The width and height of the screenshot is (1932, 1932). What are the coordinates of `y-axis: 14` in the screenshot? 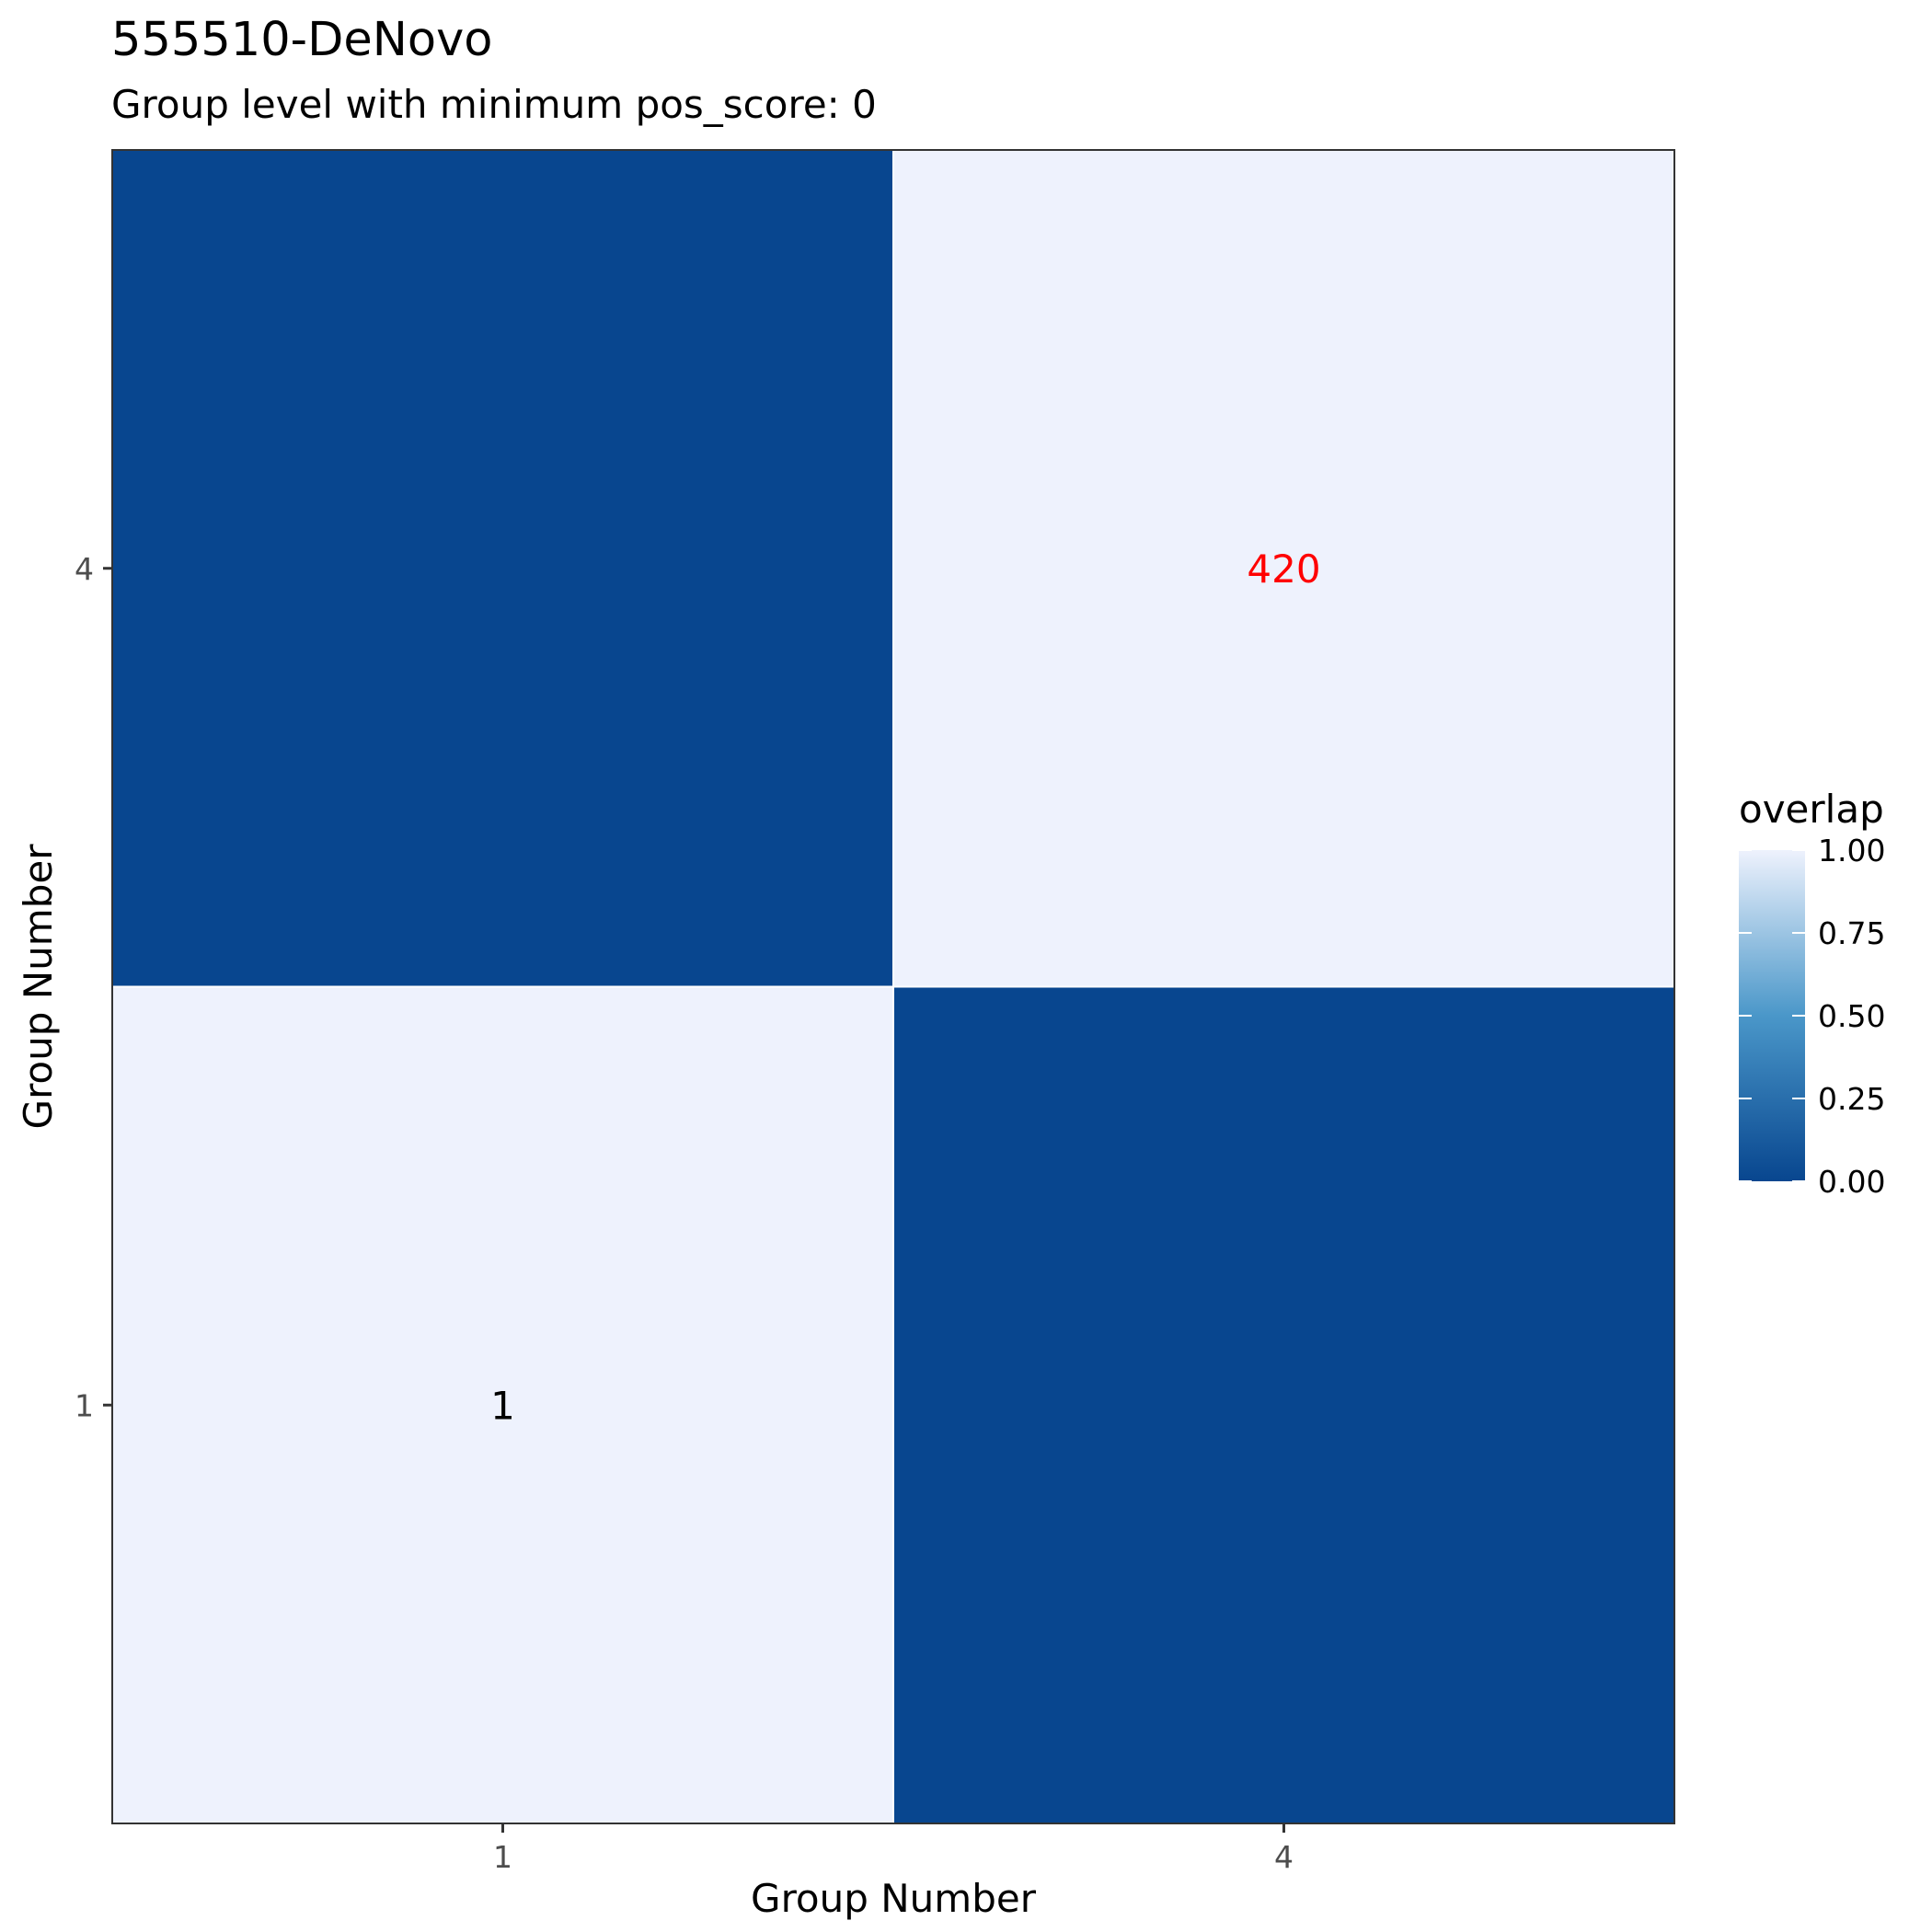 It's located at (93, 987).